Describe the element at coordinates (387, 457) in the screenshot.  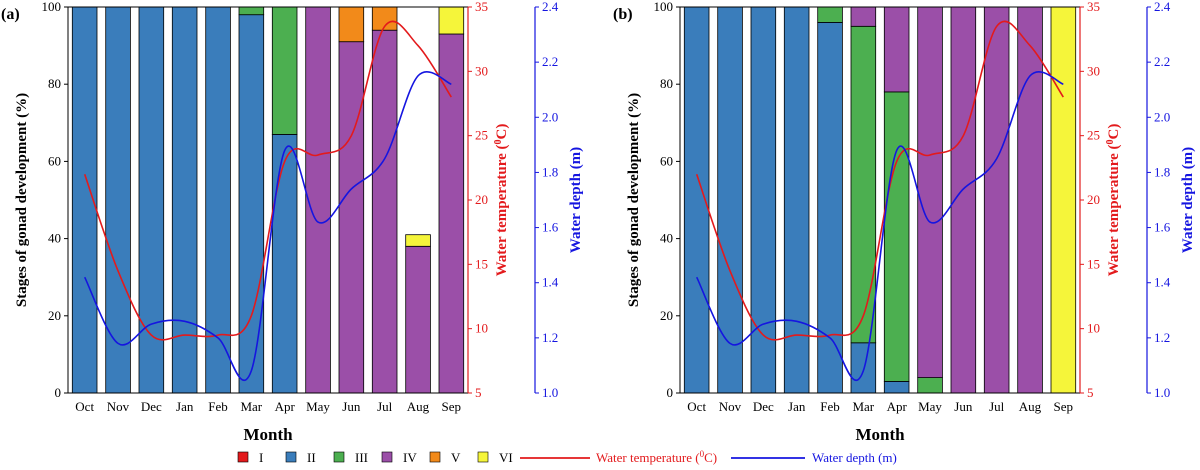
I see `legend-swatch-iv` at that location.